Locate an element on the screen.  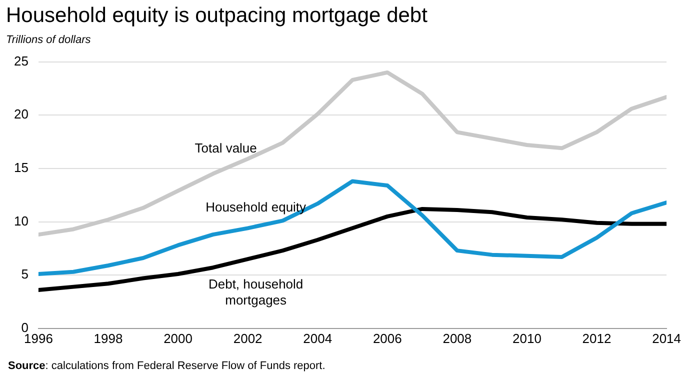
series-label: Debt, household mortgages is located at coordinates (256, 292).